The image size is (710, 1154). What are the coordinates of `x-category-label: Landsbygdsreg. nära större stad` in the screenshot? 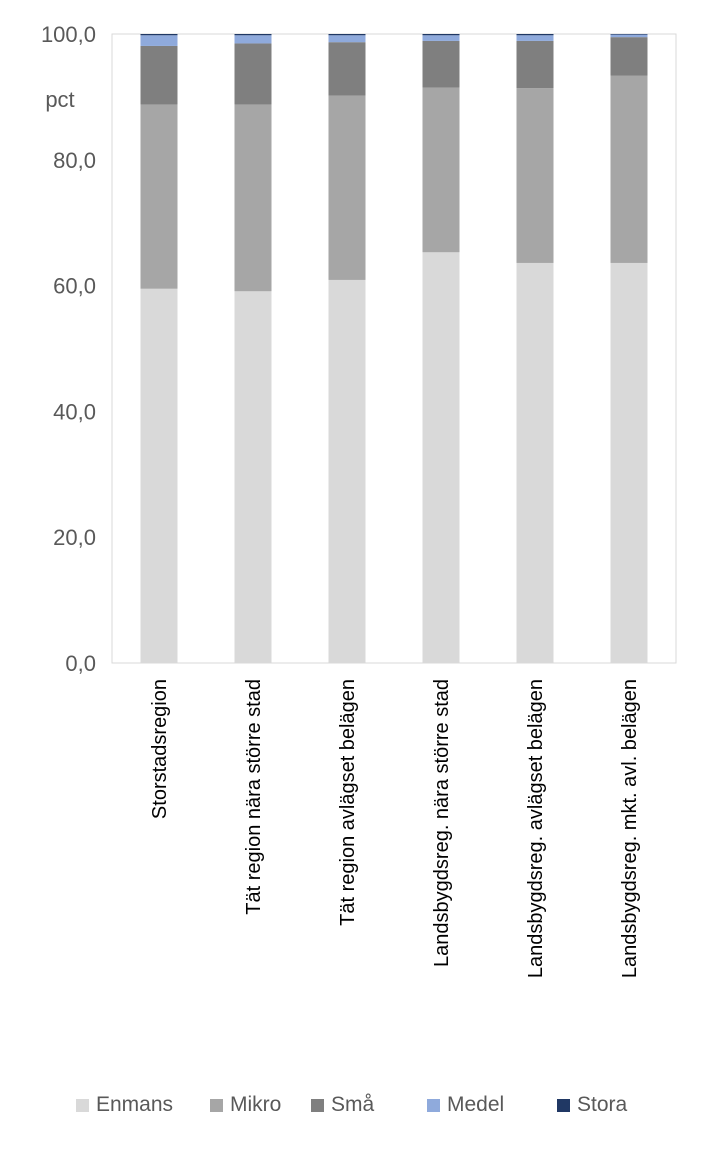 It's located at (442, 823).